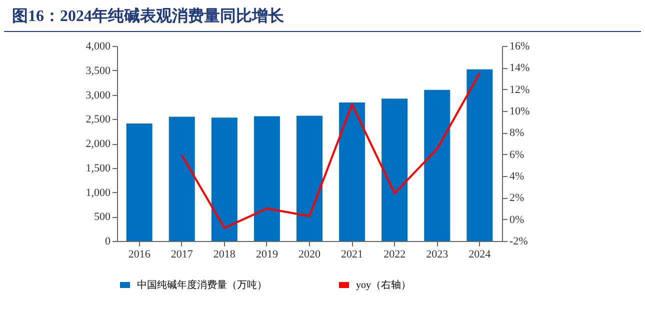 This screenshot has height=336, width=645. What do you see at coordinates (352, 254) in the screenshot?
I see `x-tick-label: 2021` at bounding box center [352, 254].